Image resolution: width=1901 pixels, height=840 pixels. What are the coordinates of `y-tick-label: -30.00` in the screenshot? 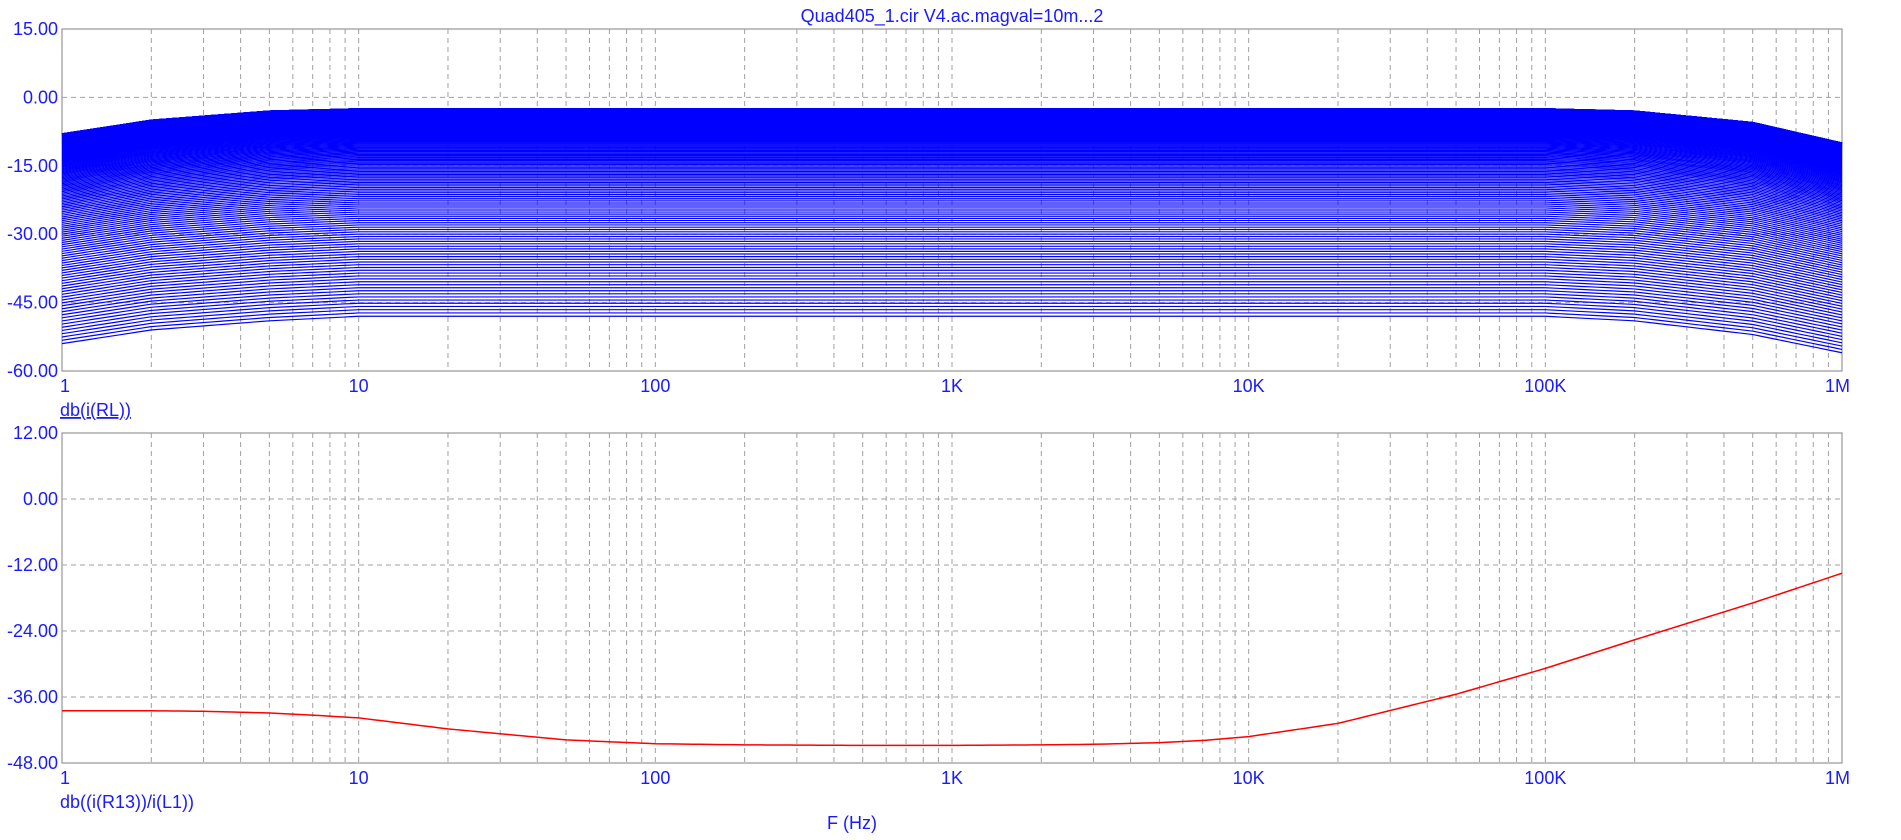 It's located at (32, 234).